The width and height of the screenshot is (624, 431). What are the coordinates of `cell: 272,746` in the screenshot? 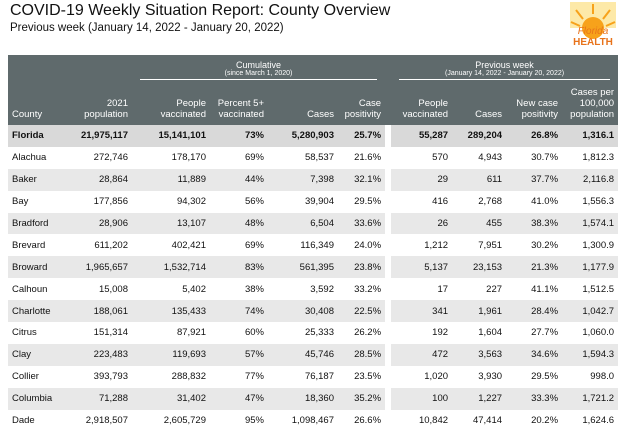 It's located at (110, 158).